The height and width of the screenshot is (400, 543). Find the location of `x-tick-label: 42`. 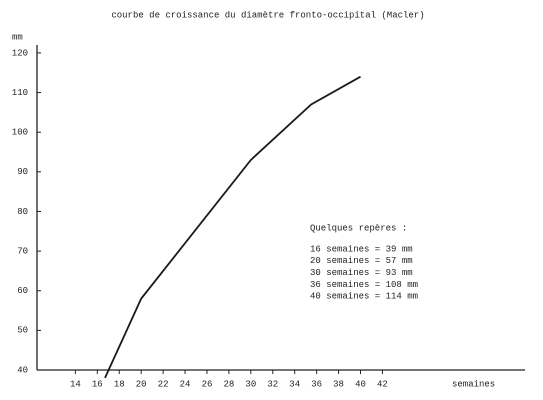

x-tick-label: 42 is located at coordinates (382, 384).